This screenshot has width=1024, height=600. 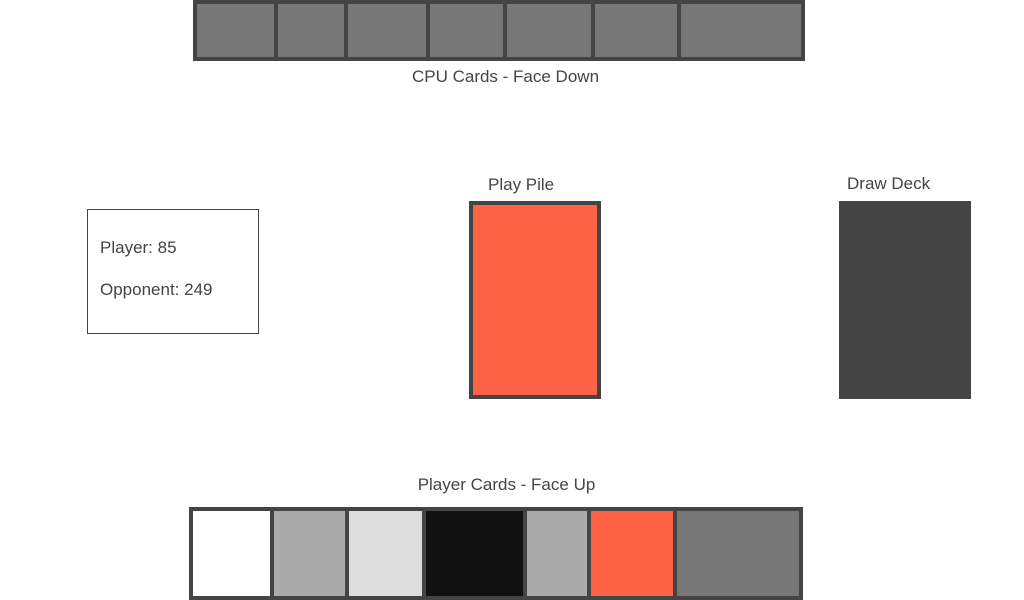 What do you see at coordinates (521, 184) in the screenshot?
I see `play-pile-label: Play Pile` at bounding box center [521, 184].